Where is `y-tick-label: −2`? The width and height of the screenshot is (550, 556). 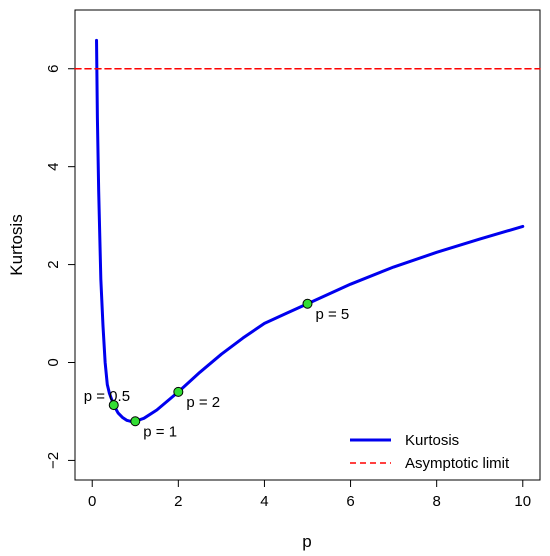
y-tick-label: −2 is located at coordinates (53, 460).